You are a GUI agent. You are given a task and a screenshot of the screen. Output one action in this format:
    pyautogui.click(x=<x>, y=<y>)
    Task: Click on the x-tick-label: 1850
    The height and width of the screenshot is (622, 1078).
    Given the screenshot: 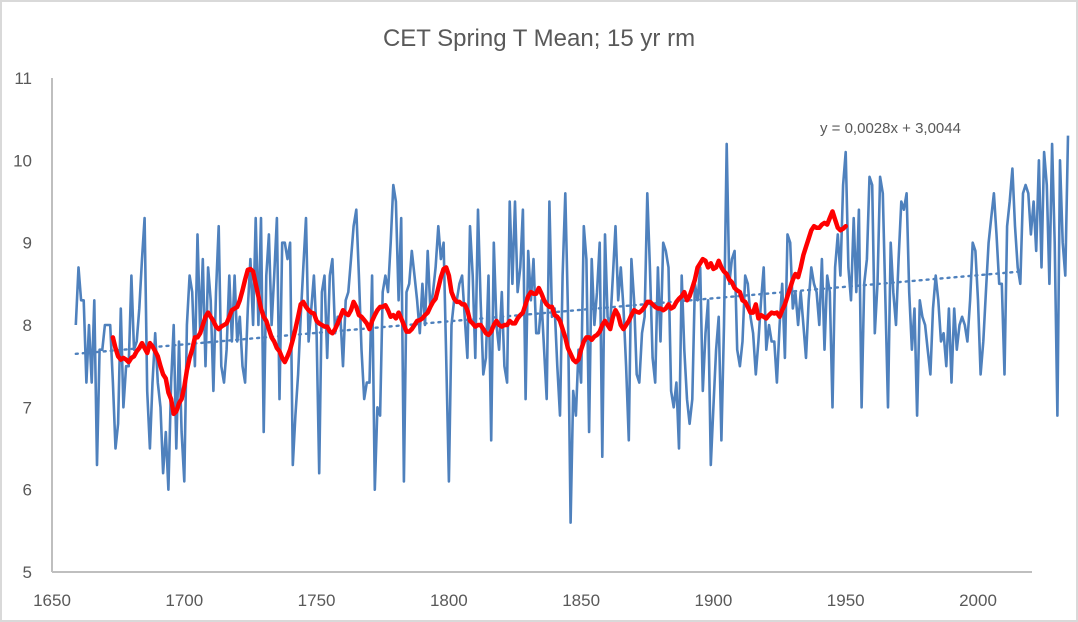 What is the action you would take?
    pyautogui.click(x=581, y=600)
    